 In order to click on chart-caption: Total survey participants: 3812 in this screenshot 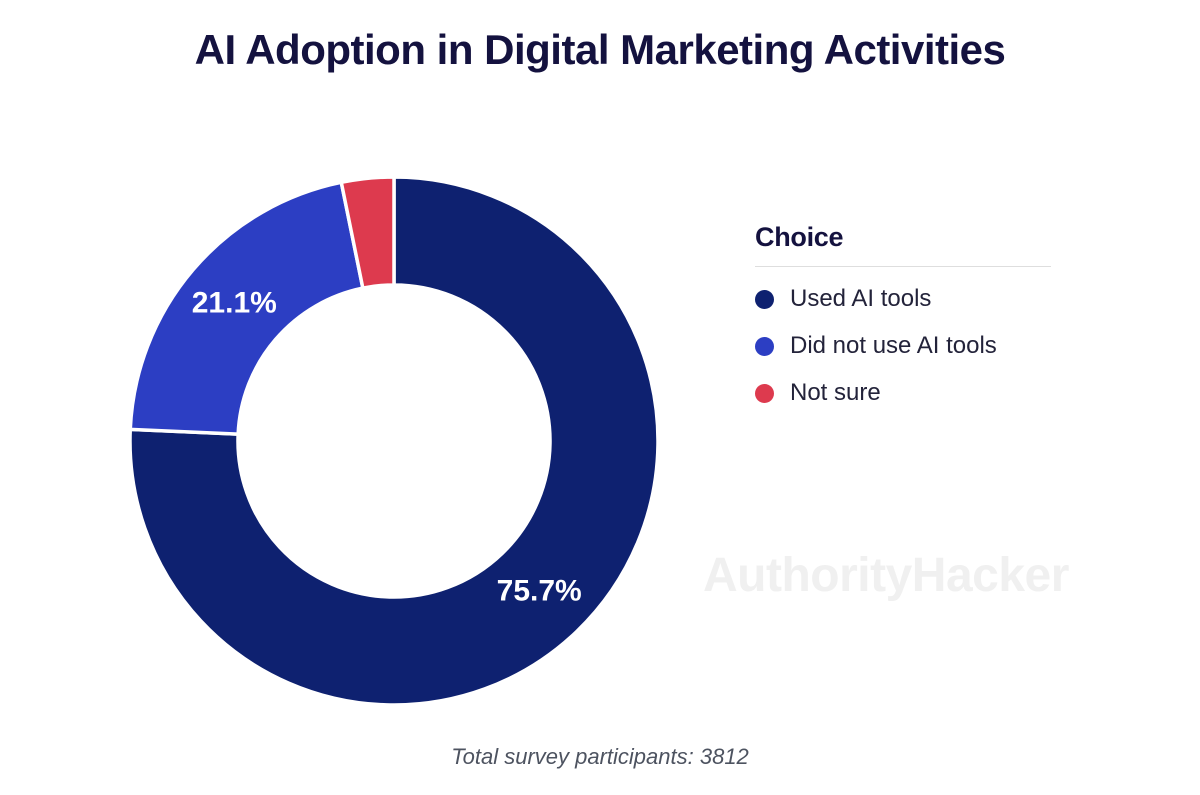, I will do `click(600, 756)`.